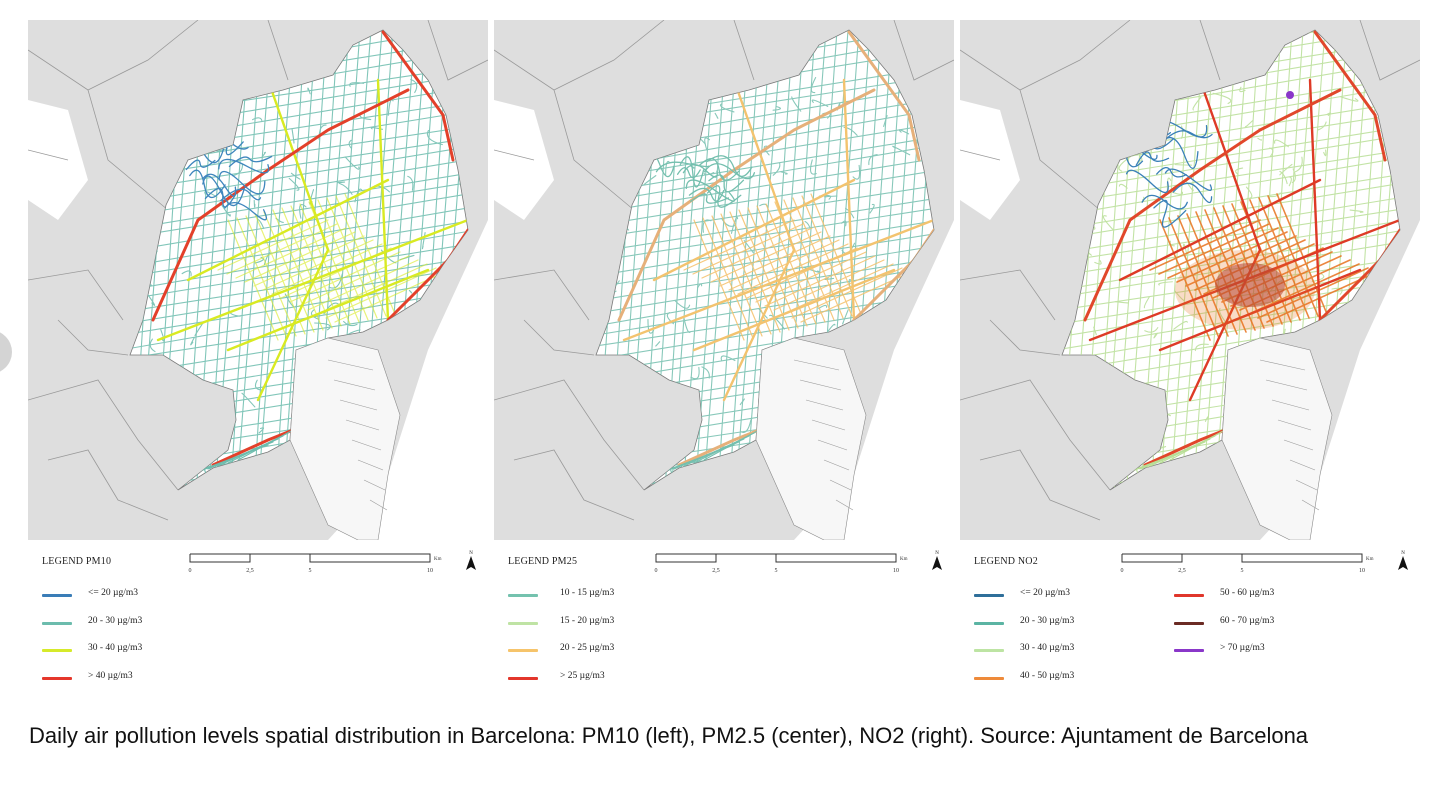 This screenshot has width=1436, height=794. I want to click on port-docks, so click(357, 435).